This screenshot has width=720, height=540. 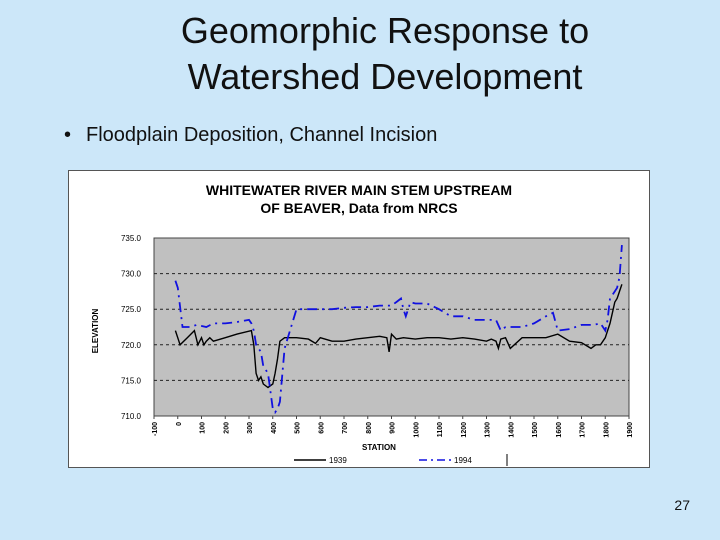 What do you see at coordinates (155, 429) in the screenshot?
I see `x-tick-label: -100` at bounding box center [155, 429].